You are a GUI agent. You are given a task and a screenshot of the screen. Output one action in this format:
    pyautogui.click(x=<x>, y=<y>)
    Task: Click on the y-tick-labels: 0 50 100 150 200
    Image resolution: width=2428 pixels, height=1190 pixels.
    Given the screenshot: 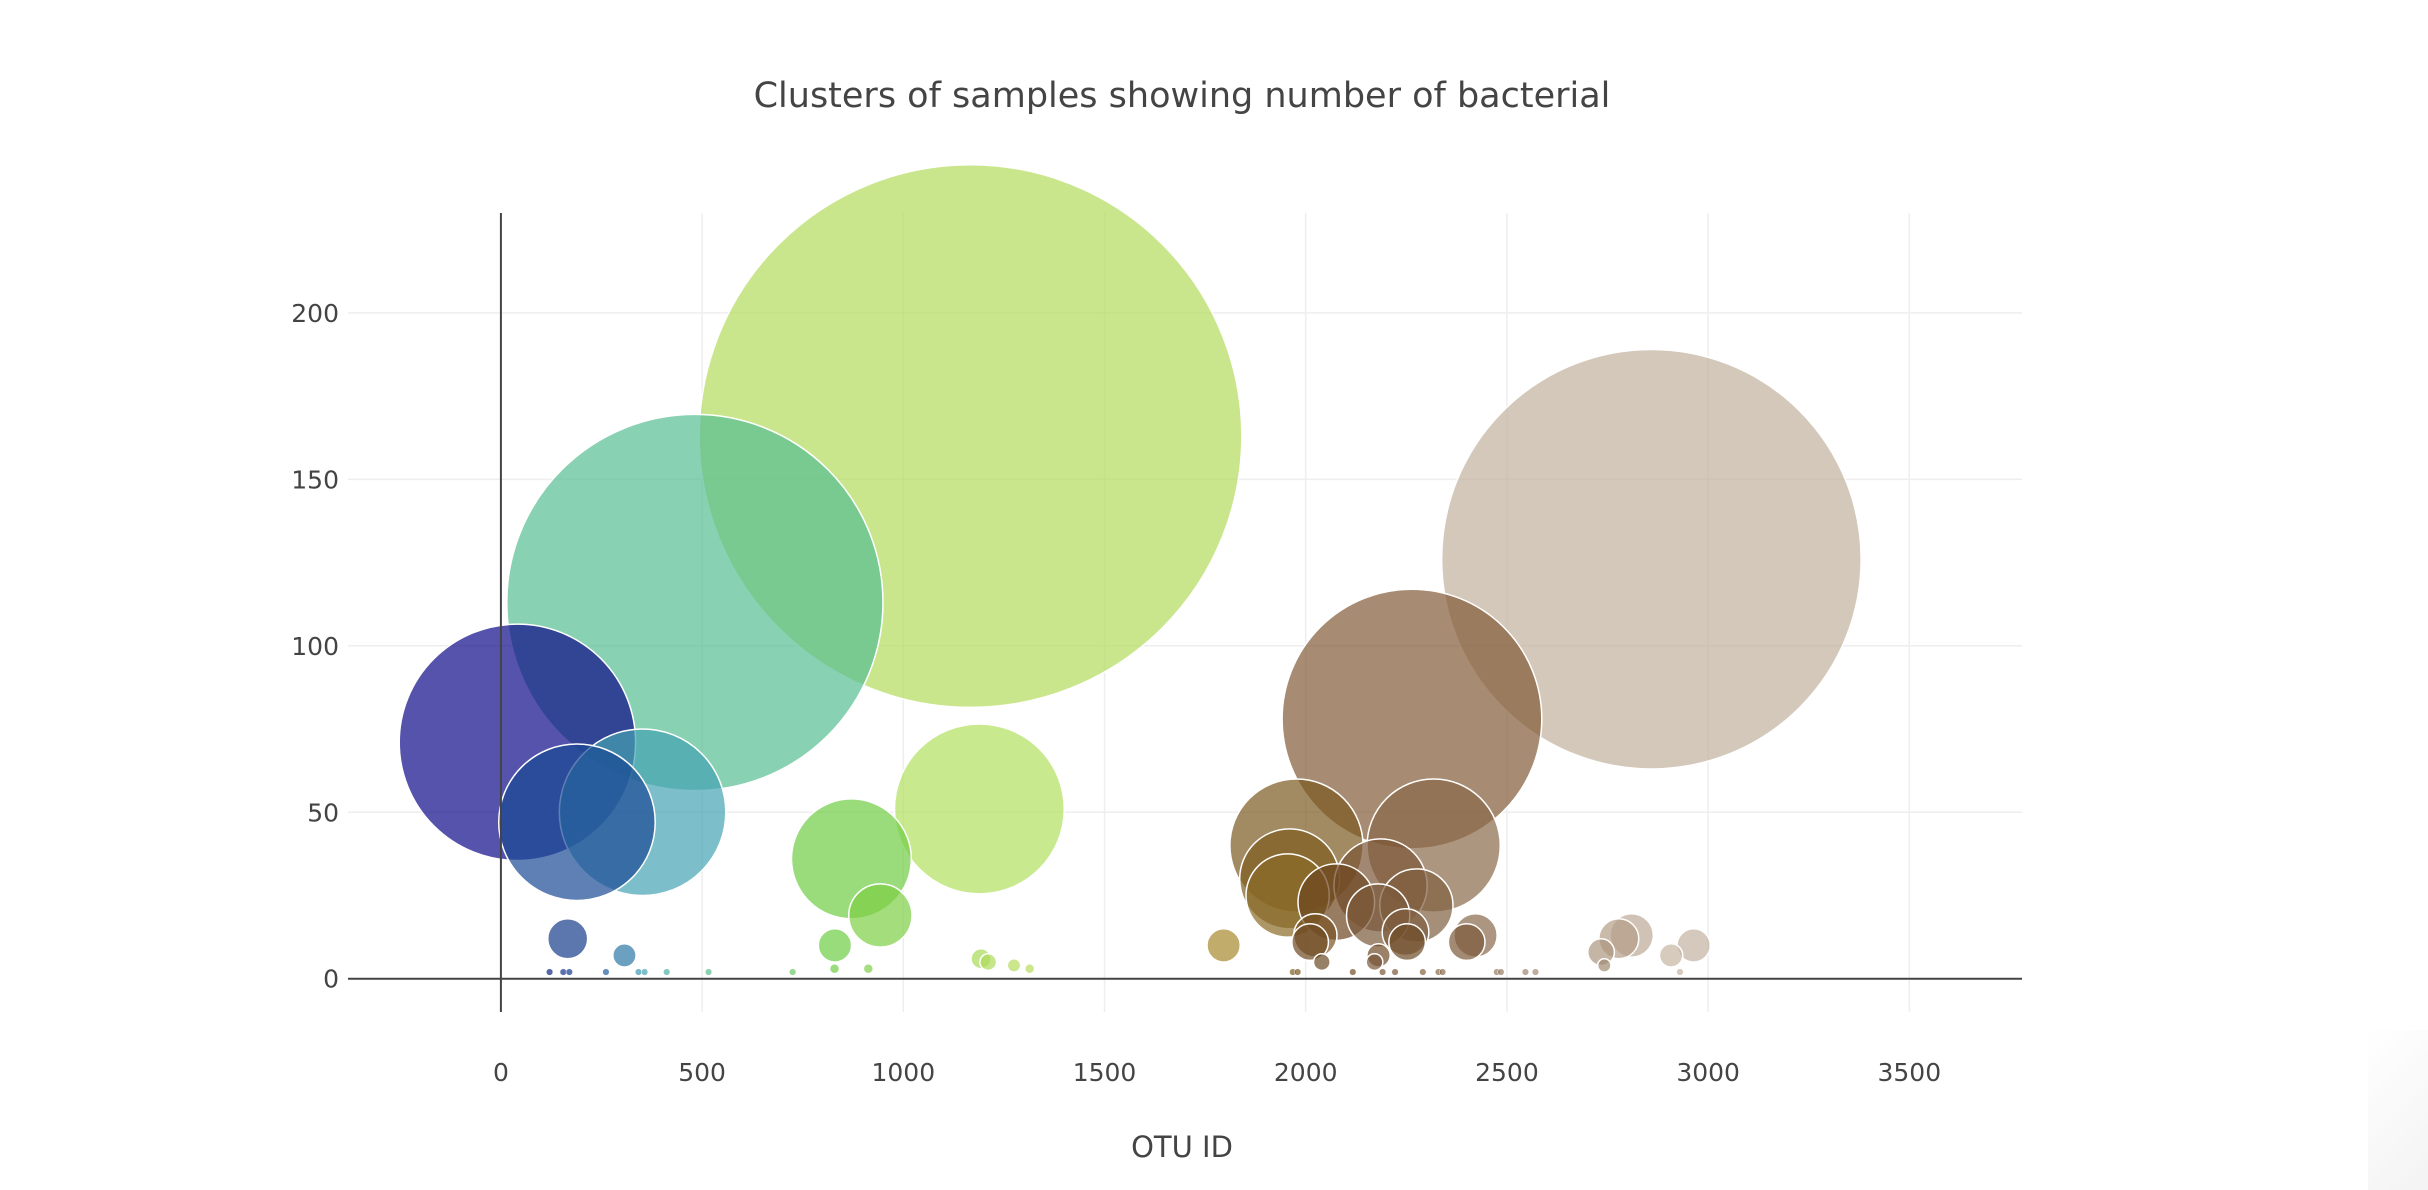 What is the action you would take?
    pyautogui.click(x=315, y=646)
    